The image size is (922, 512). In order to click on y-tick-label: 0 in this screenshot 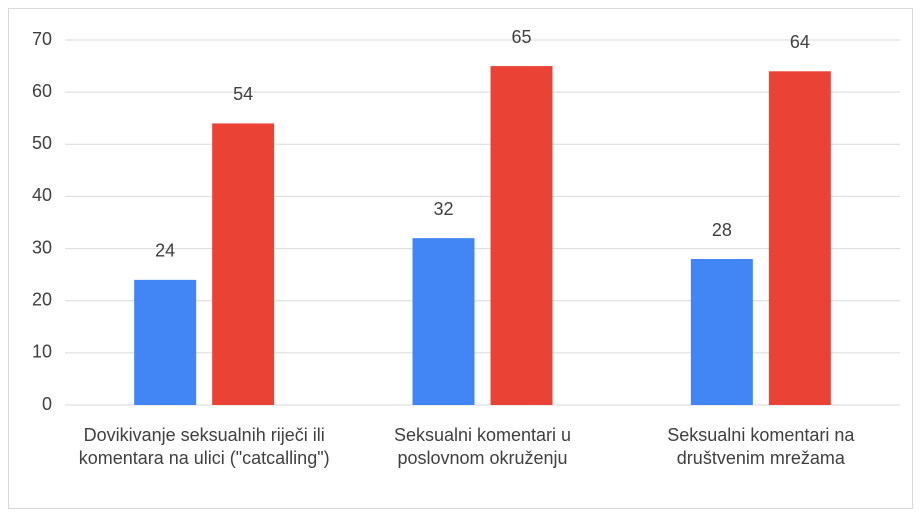, I will do `click(47, 404)`.